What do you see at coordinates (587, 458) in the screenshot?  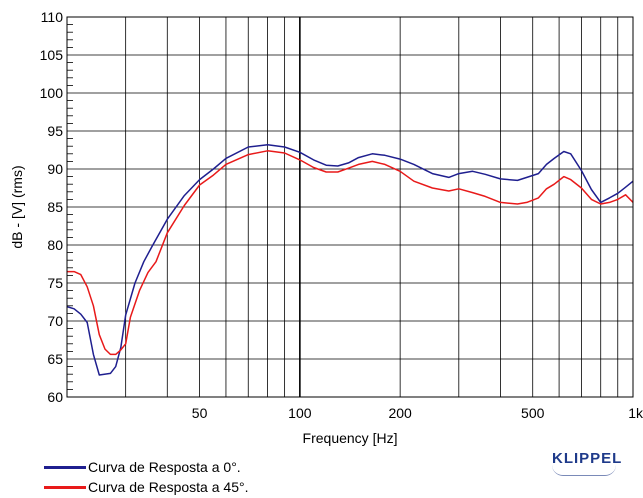 I see `logo-text: KLIPPEL` at bounding box center [587, 458].